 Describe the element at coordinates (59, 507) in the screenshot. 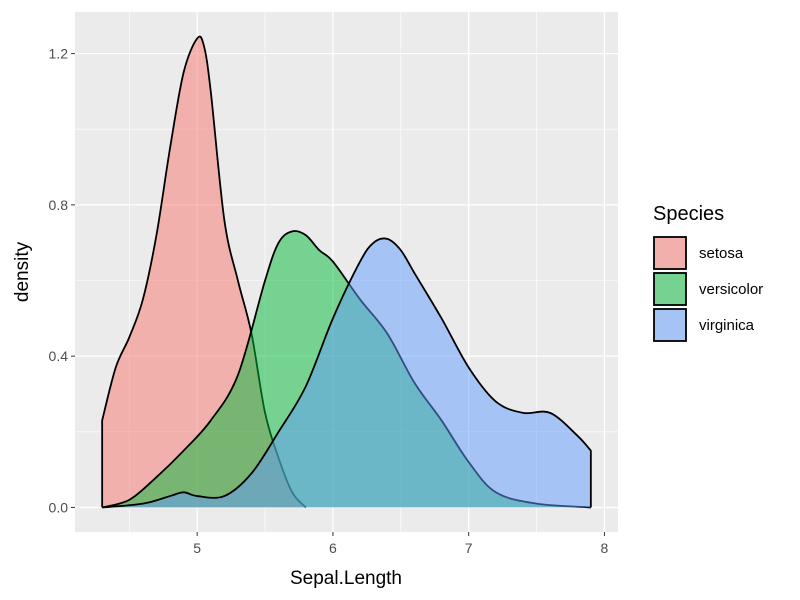

I see `y-tick-label: 0.0` at that location.